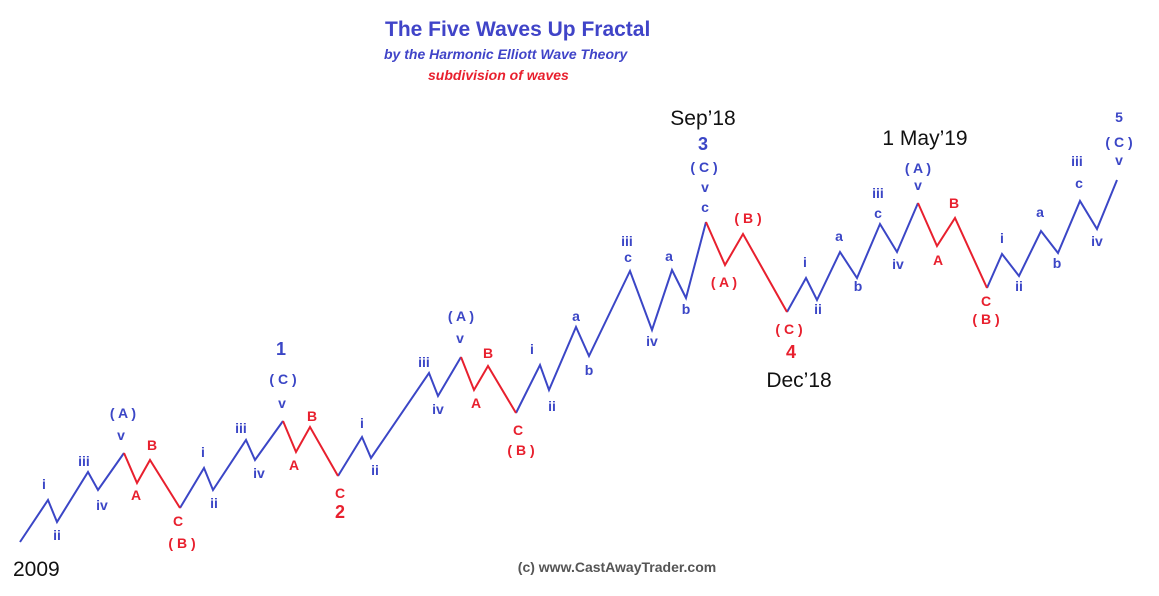 This screenshot has height=596, width=1159. Describe the element at coordinates (506, 54) in the screenshot. I see `diagram-subtitle: by the Harmonic Elliott Wave Theory` at that location.